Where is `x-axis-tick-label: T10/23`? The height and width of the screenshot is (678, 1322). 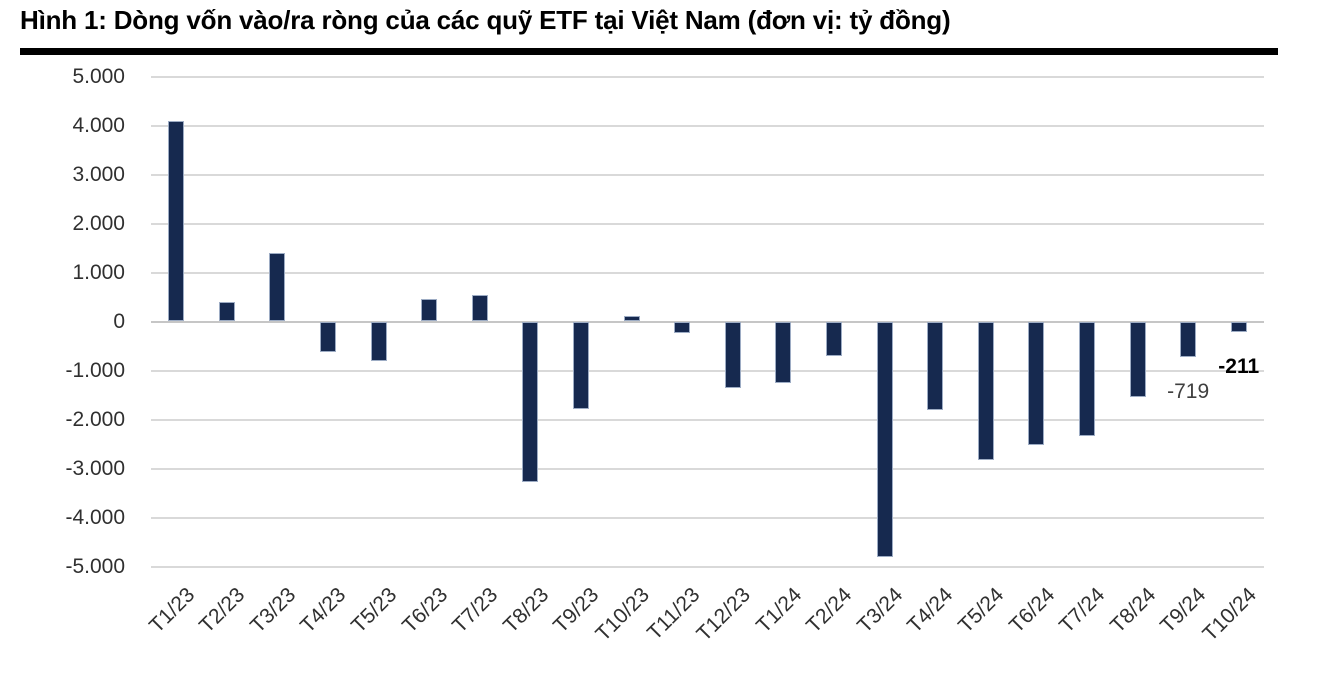
x-axis-tick-label: T10/23 is located at coordinates (623, 614).